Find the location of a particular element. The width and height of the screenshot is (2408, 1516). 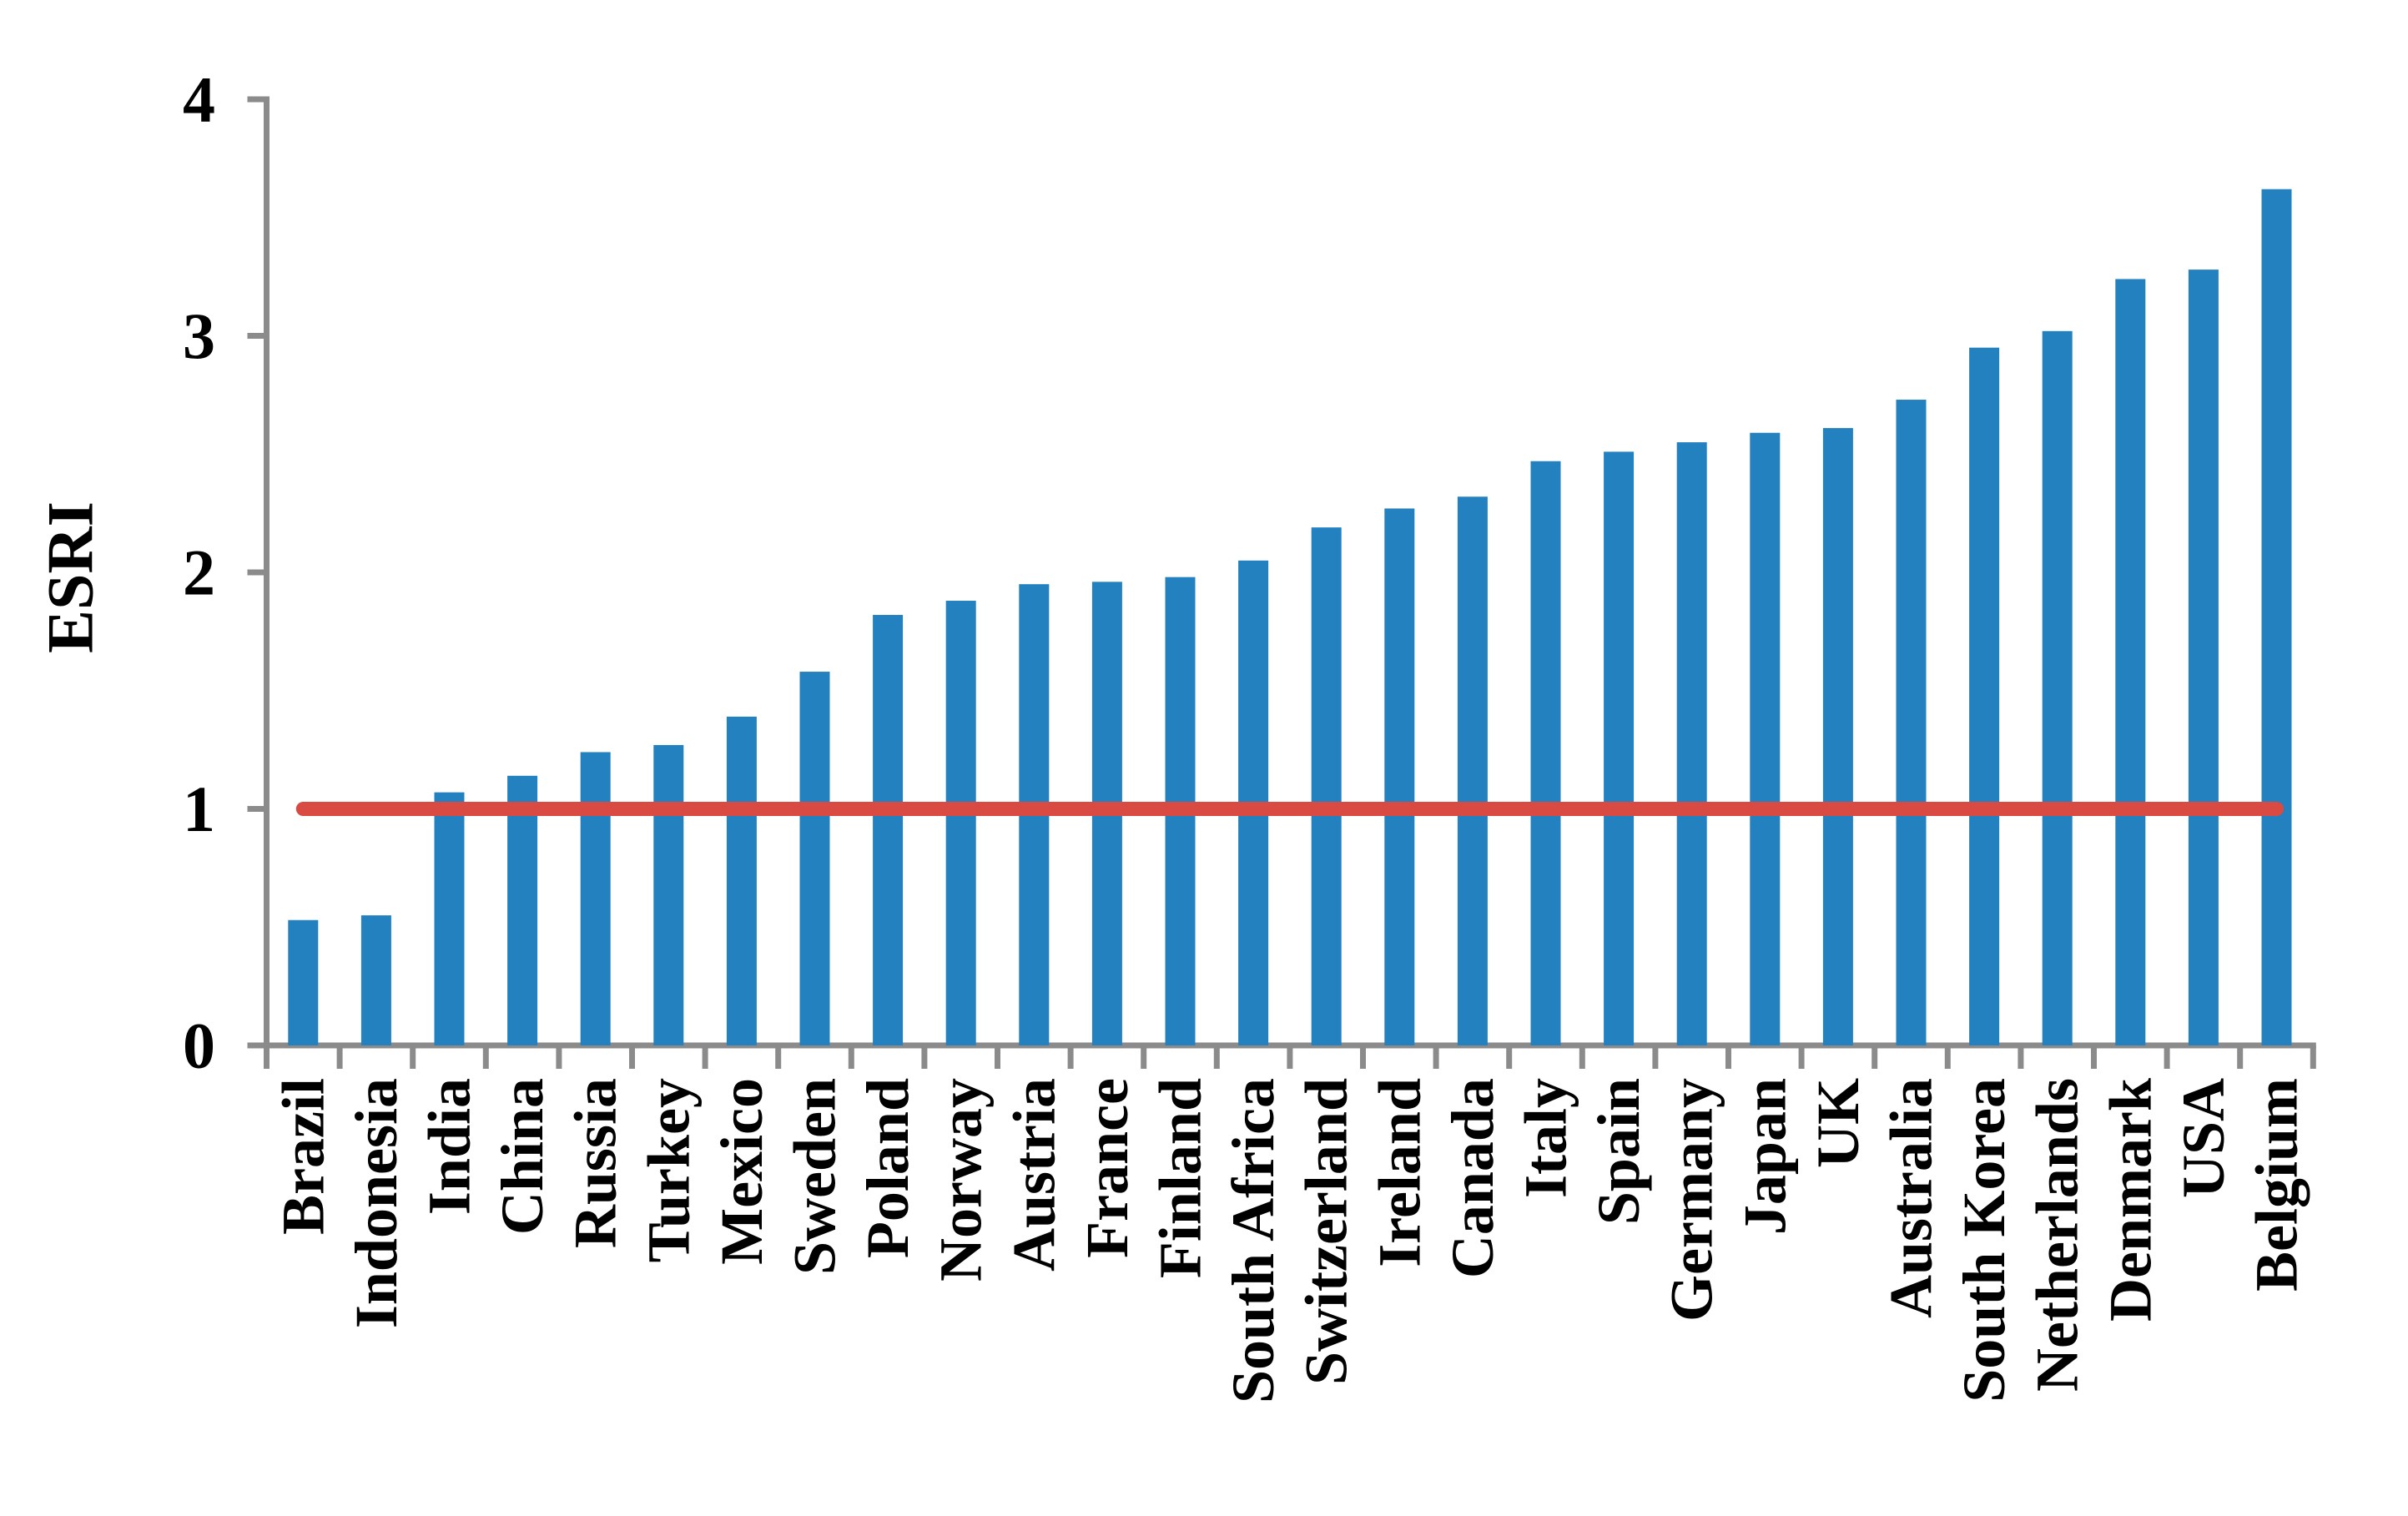

bar-brazil is located at coordinates (303, 982).